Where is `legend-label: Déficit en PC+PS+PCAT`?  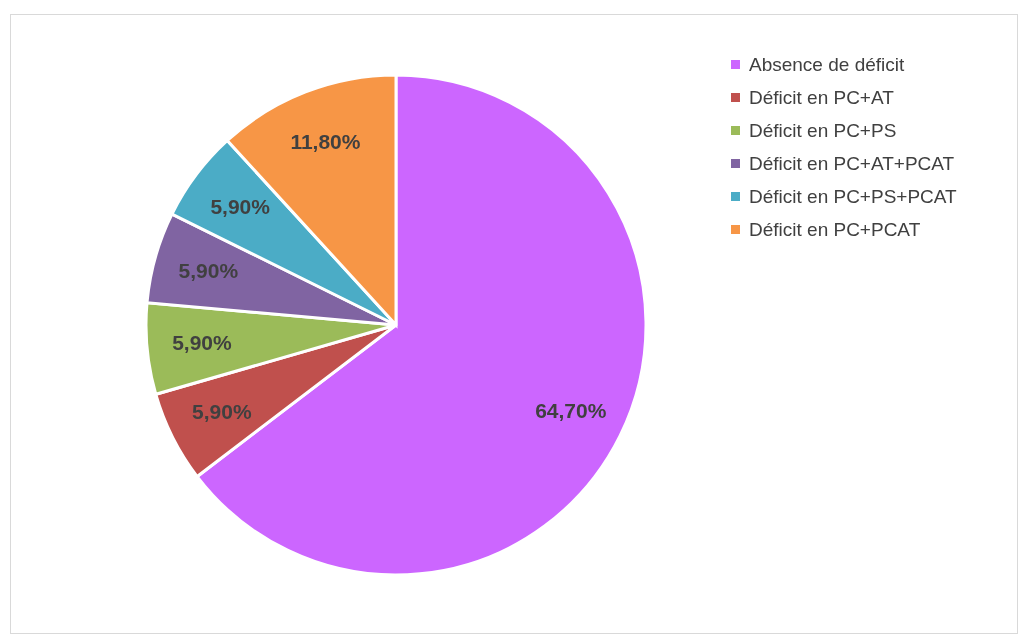
legend-label: Déficit en PC+PS+PCAT is located at coordinates (853, 196).